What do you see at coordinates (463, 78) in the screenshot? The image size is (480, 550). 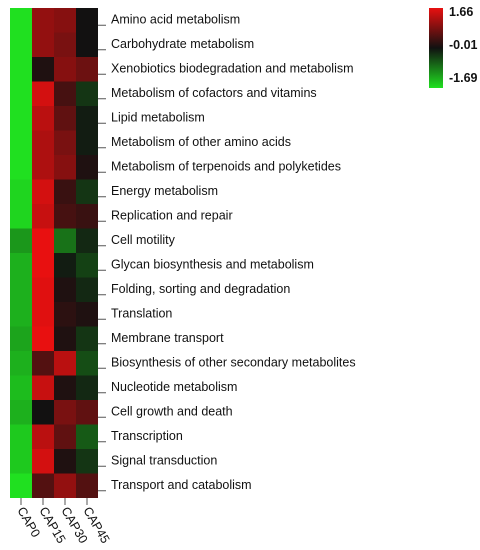 I see `legend-tick-min: -1.69` at bounding box center [463, 78].